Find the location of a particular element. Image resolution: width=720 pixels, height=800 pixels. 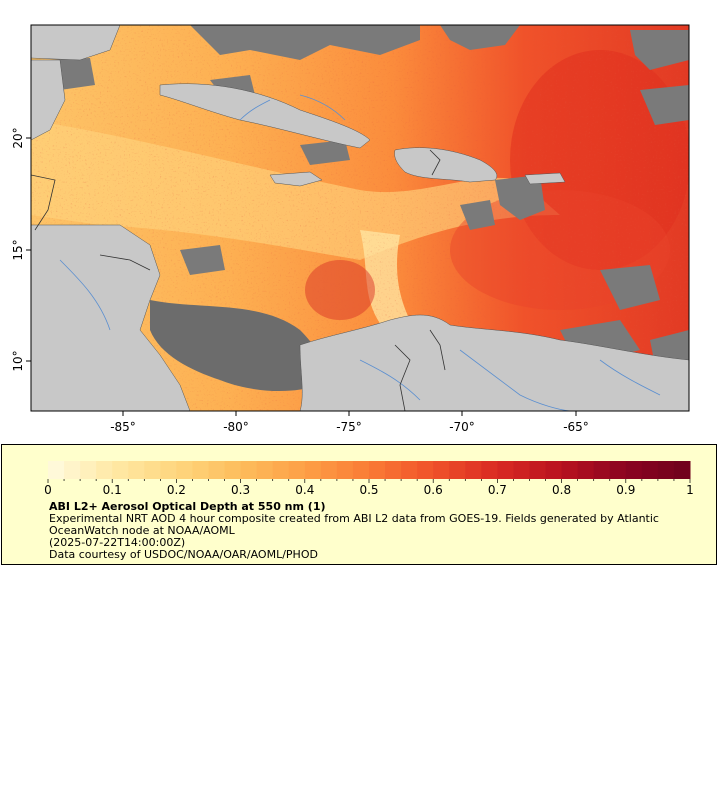

colorbar-ticks: 0 0.1 0.2 0.3 0.4 0.5 0.6 0.7 0.8 0.9 1 is located at coordinates (369, 488).